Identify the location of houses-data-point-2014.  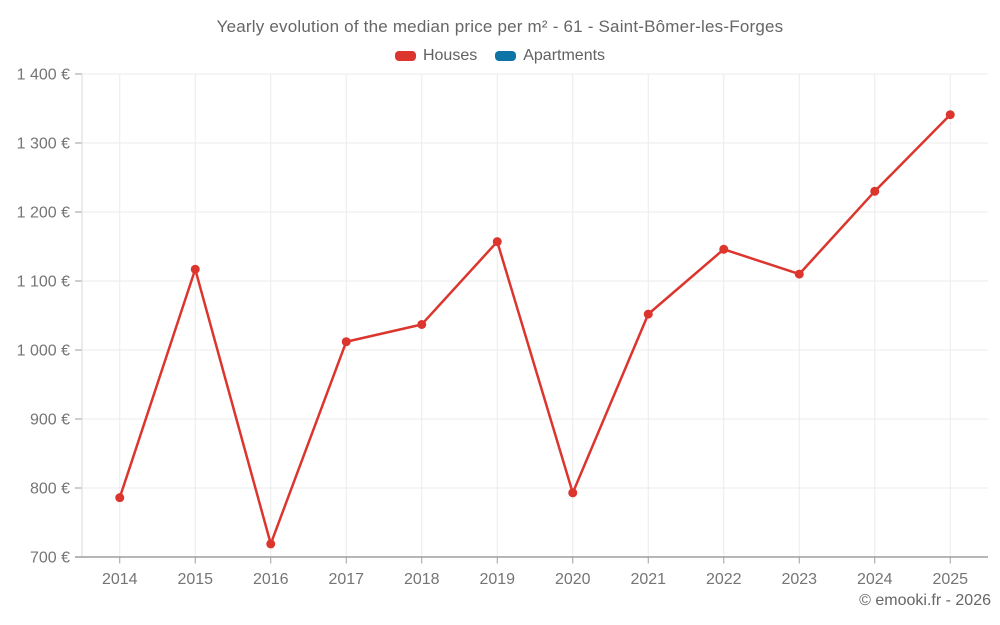
(120, 498).